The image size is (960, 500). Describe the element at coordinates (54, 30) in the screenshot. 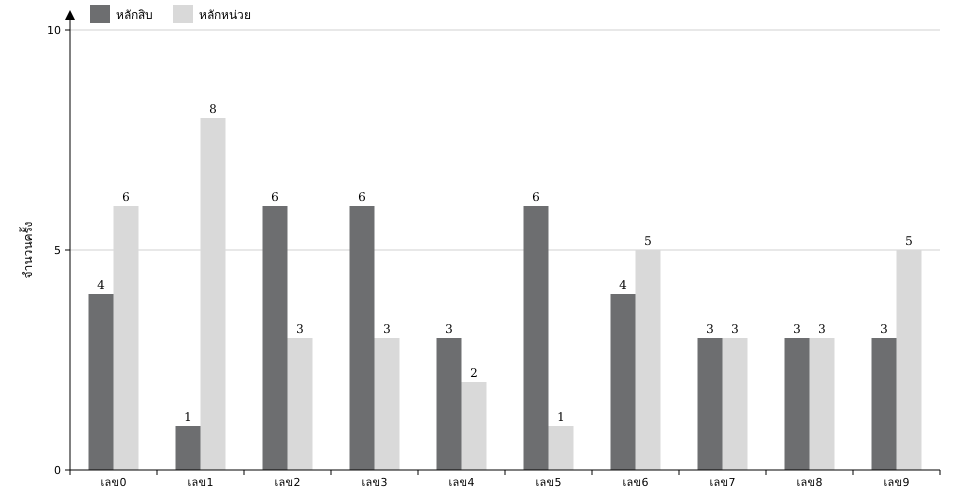

I see `y-tick-label: 10` at that location.